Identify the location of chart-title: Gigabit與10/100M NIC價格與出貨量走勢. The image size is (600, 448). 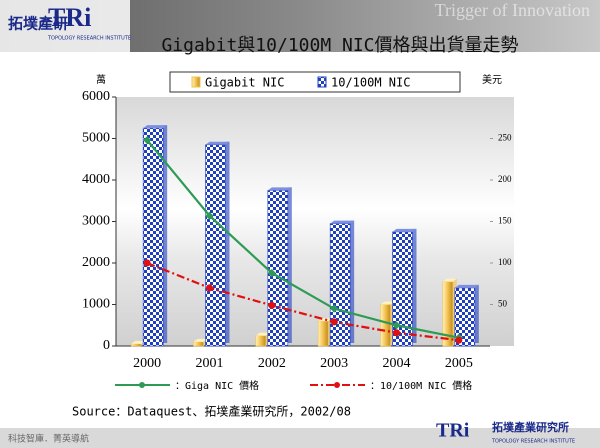
(339, 45).